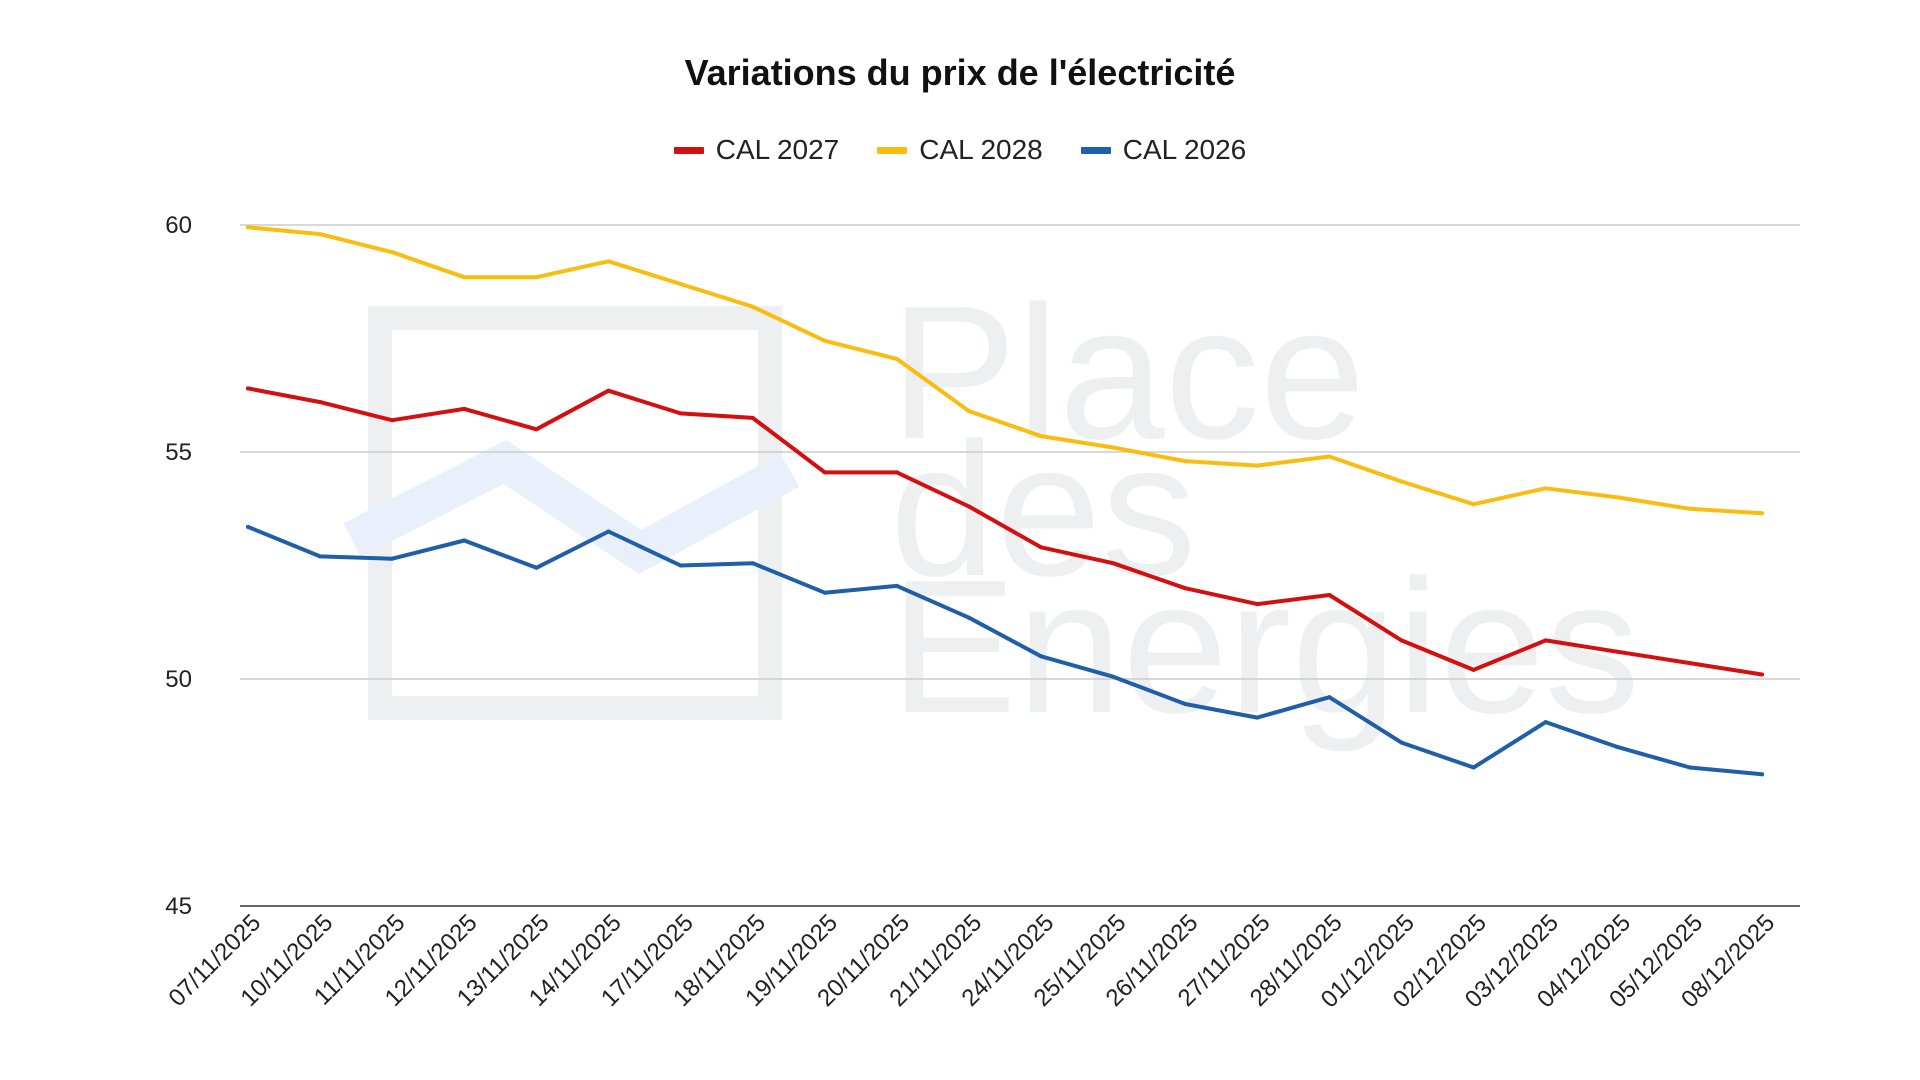  I want to click on legend-item-cal-2026: CAL 2026, so click(1163, 150).